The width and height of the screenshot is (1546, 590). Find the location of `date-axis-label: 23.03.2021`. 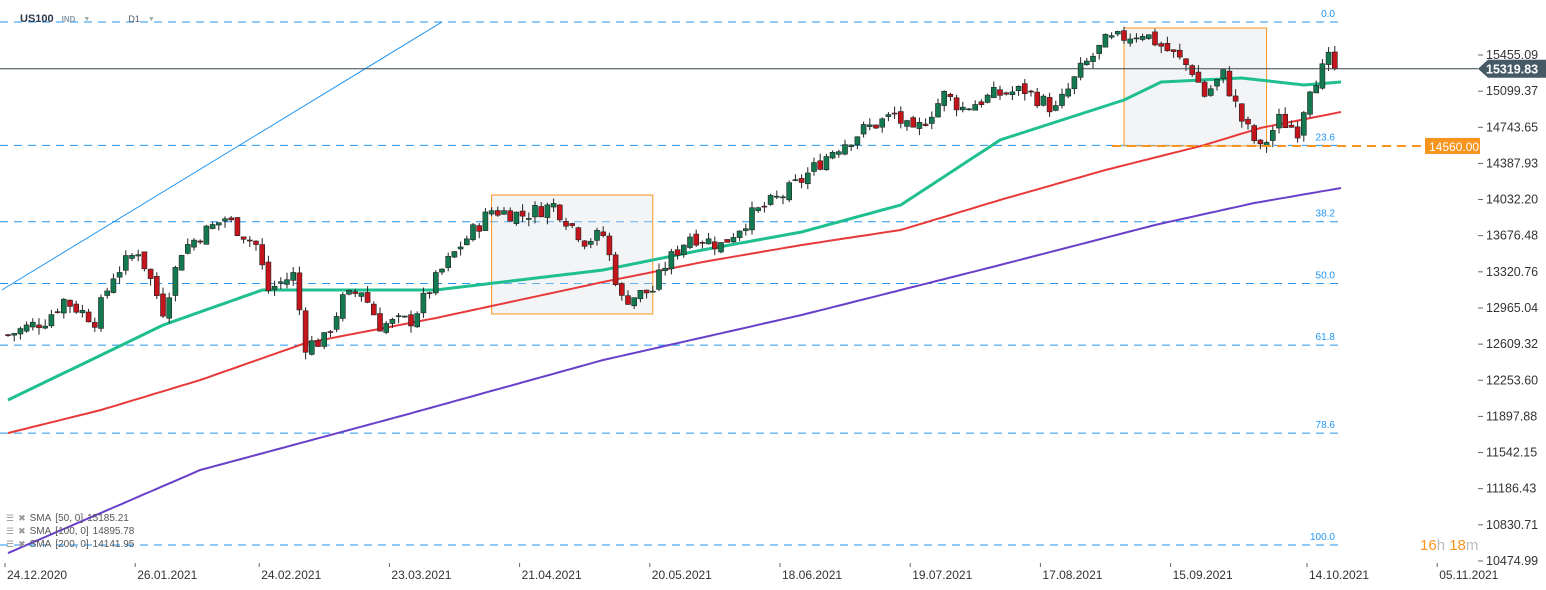

date-axis-label: 23.03.2021 is located at coordinates (421, 575).